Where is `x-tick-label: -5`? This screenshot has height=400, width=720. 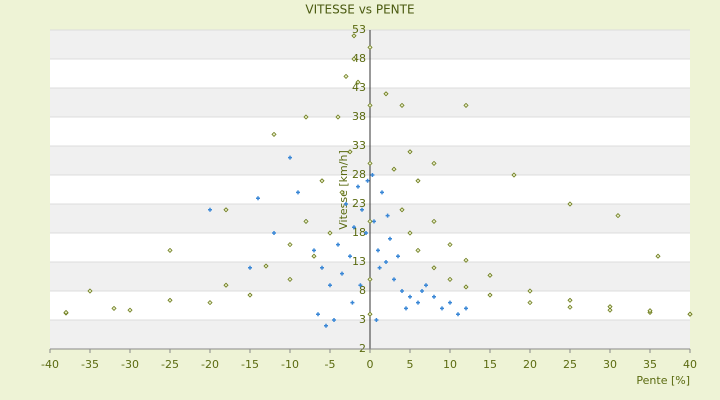 x-tick-label: -5 is located at coordinates (330, 364).